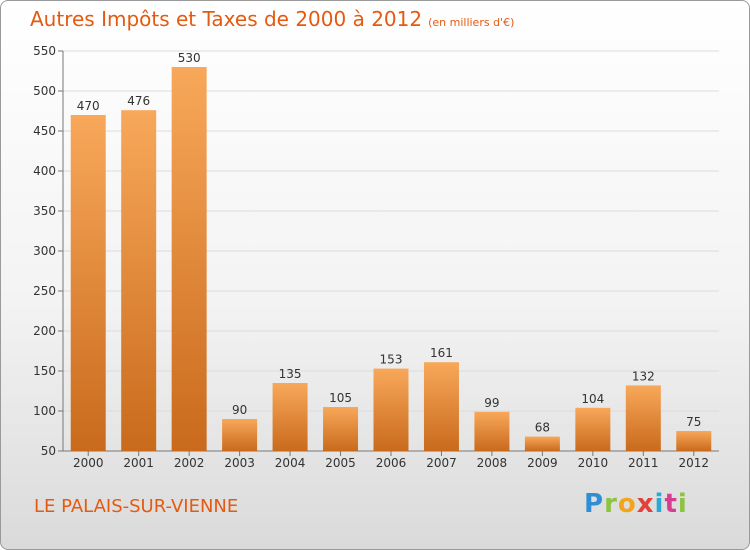  I want to click on x-tick-label: 2011, so click(643, 463).